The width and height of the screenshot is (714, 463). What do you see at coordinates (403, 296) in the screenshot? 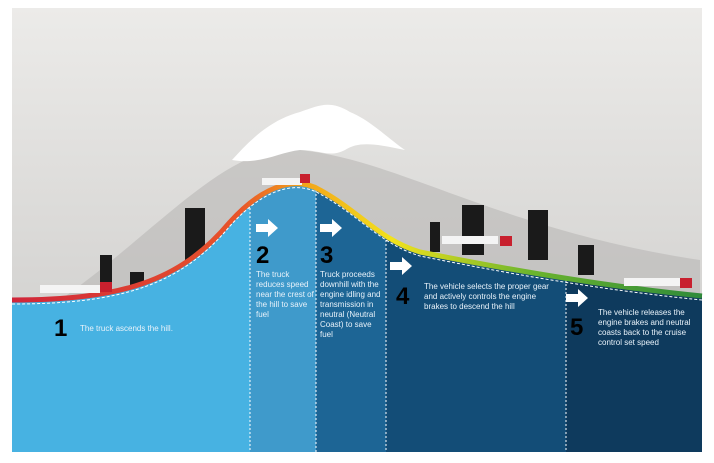
I see `step-number: 4` at bounding box center [403, 296].